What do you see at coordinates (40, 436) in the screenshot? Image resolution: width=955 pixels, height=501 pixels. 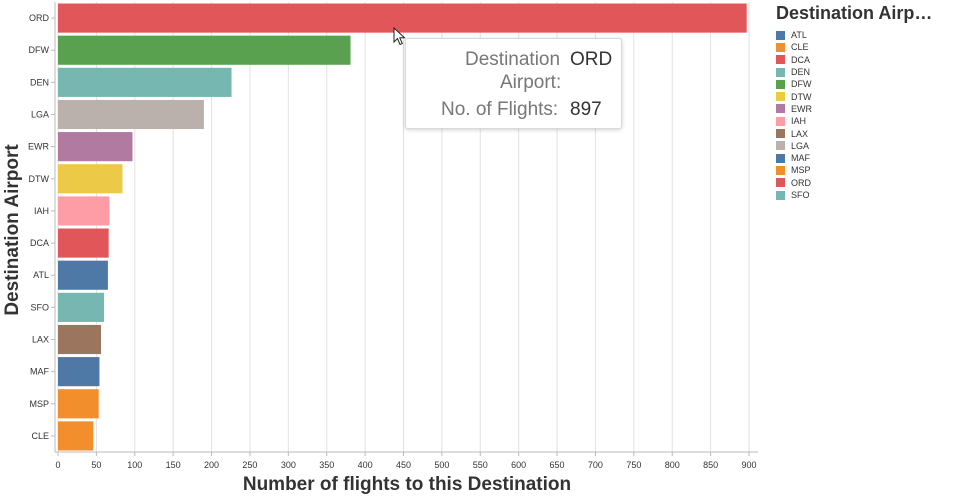 I see `y-tick-label: CLE` at bounding box center [40, 436].